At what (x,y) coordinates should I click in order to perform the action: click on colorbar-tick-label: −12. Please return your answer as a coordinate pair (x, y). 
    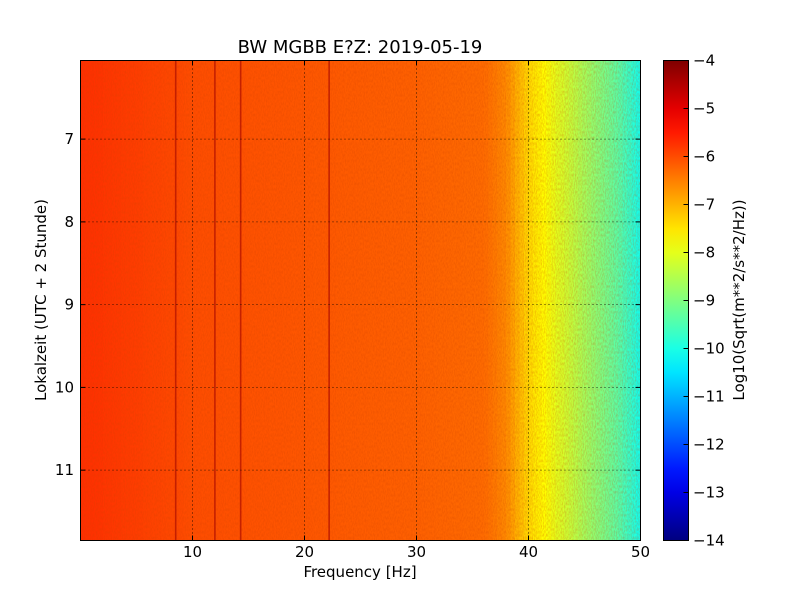
    Looking at the image, I should click on (709, 445).